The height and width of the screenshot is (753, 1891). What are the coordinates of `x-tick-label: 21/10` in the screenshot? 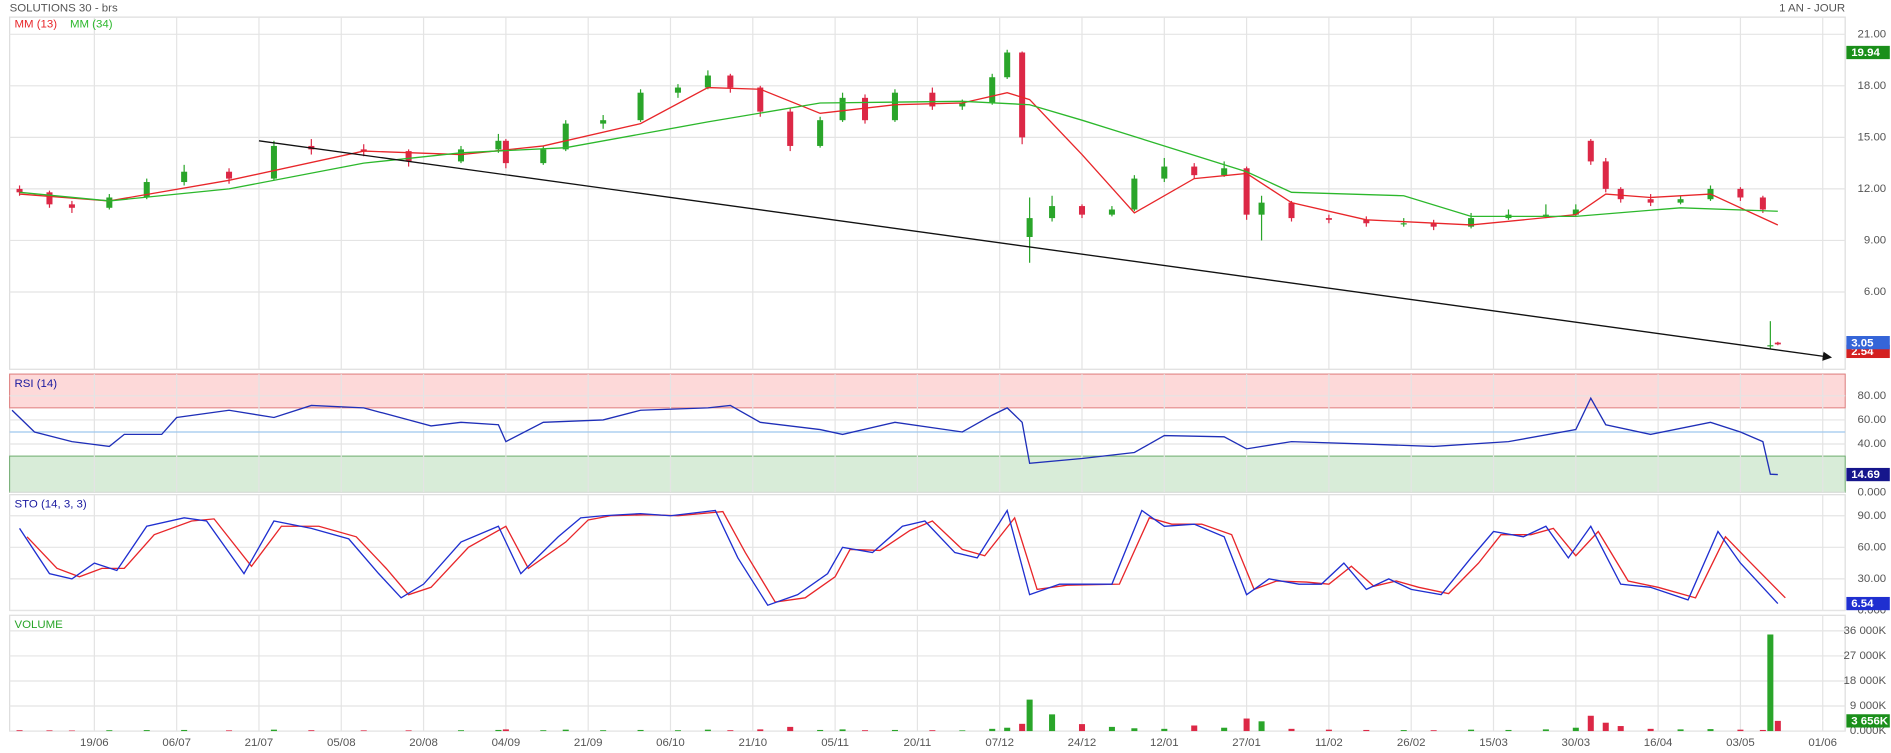 It's located at (752, 743).